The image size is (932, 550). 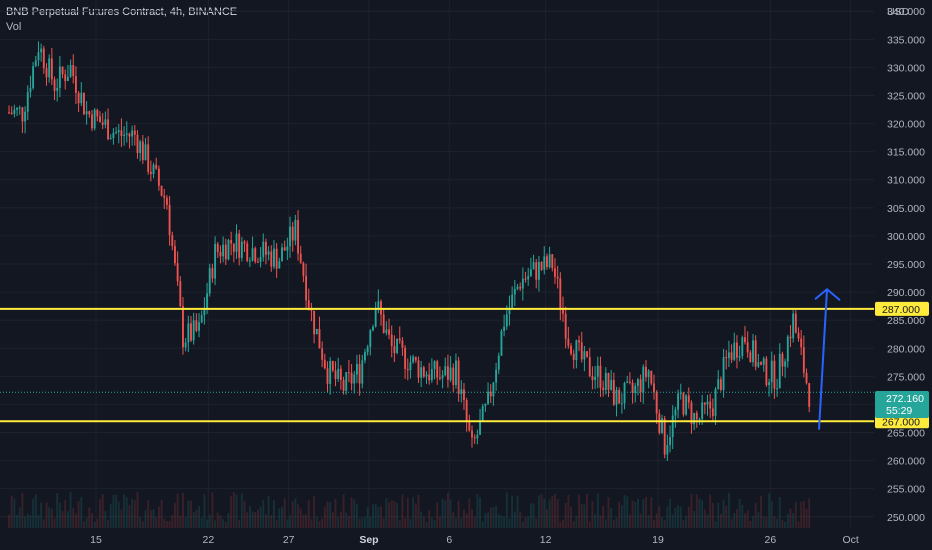 What do you see at coordinates (827, 358) in the screenshot?
I see `projection-arrow` at bounding box center [827, 358].